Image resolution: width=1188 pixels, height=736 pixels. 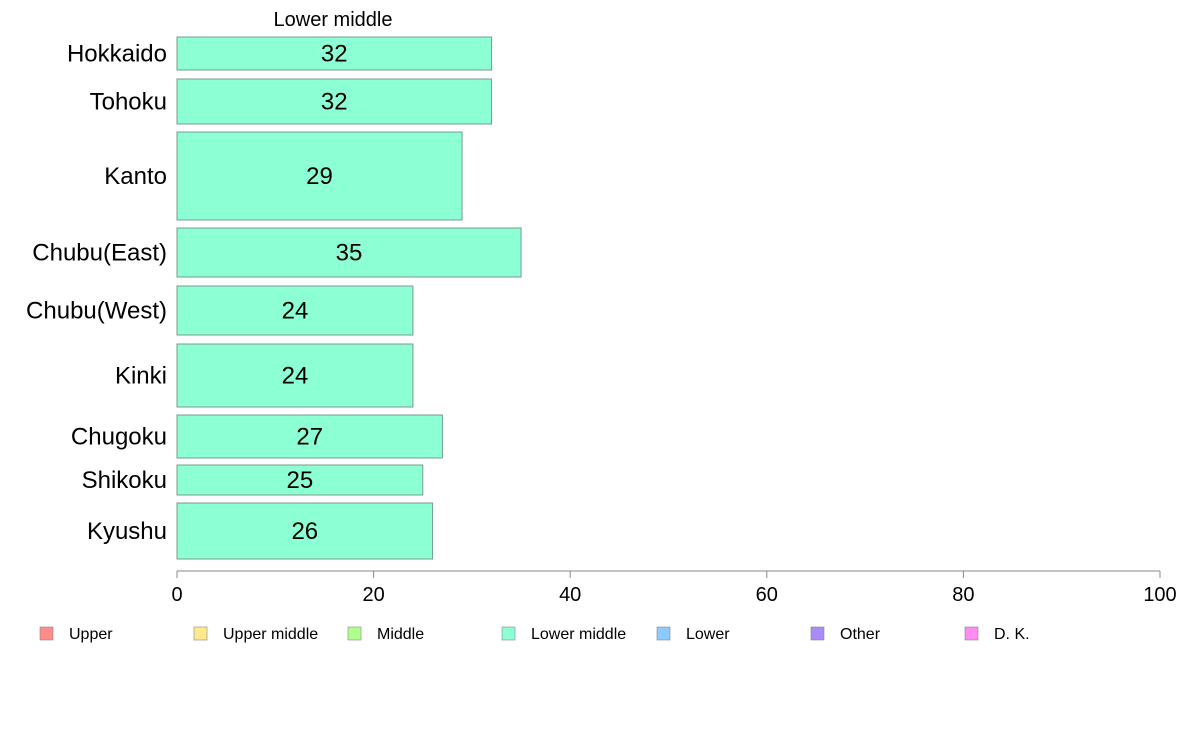 I want to click on bar-hokkaido, so click(x=334, y=53).